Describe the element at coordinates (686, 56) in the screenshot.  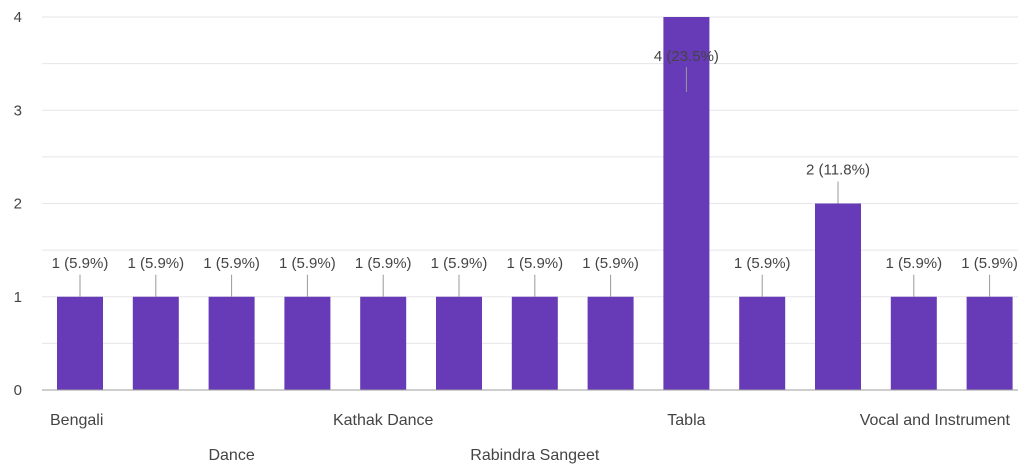
I see `data-label: 4 (23.5%)` at that location.